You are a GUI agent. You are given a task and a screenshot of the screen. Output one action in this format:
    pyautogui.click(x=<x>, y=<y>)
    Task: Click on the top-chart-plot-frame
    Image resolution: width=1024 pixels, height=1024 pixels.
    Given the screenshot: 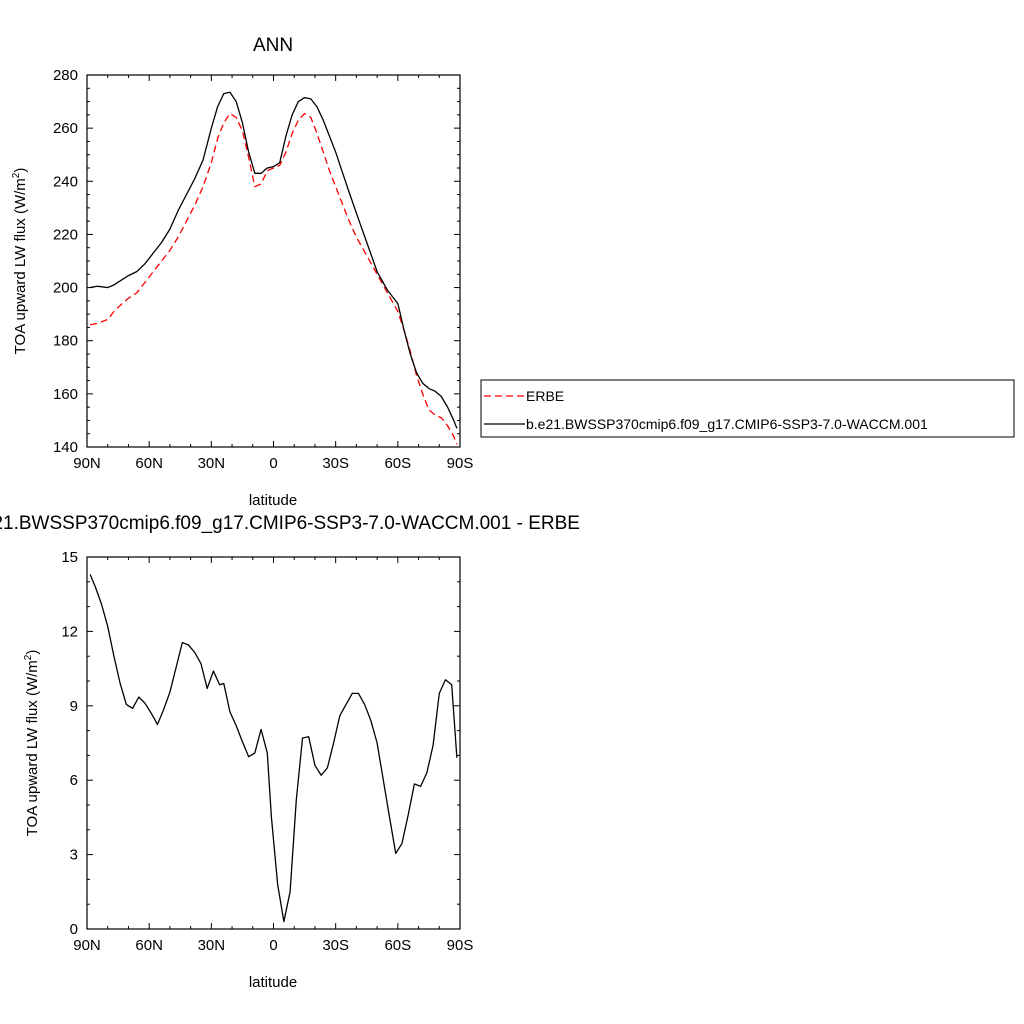 What is the action you would take?
    pyautogui.click(x=273, y=261)
    